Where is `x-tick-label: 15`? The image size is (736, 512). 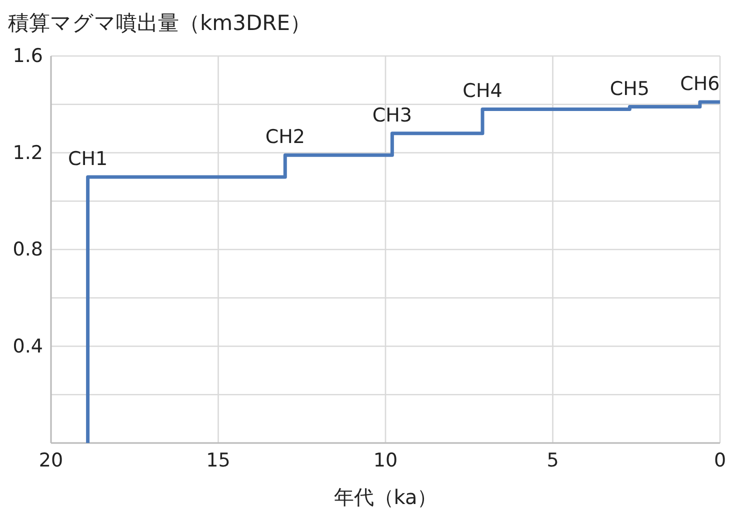
x-tick-label: 15 is located at coordinates (218, 460).